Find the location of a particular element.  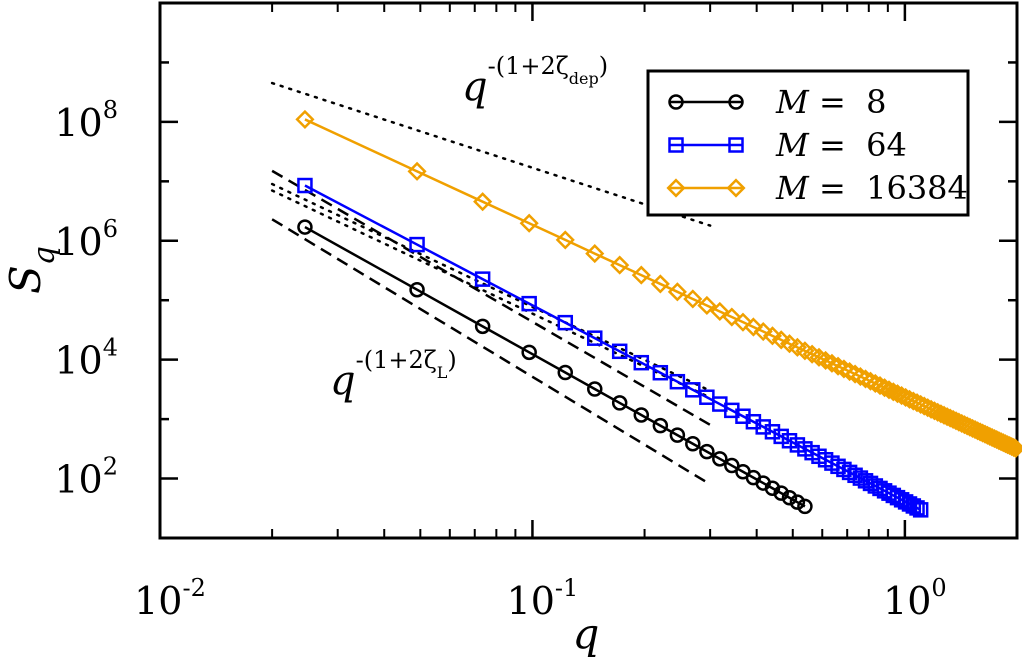

legend: M = 8M = 64M = 16384 is located at coordinates (808, 143).